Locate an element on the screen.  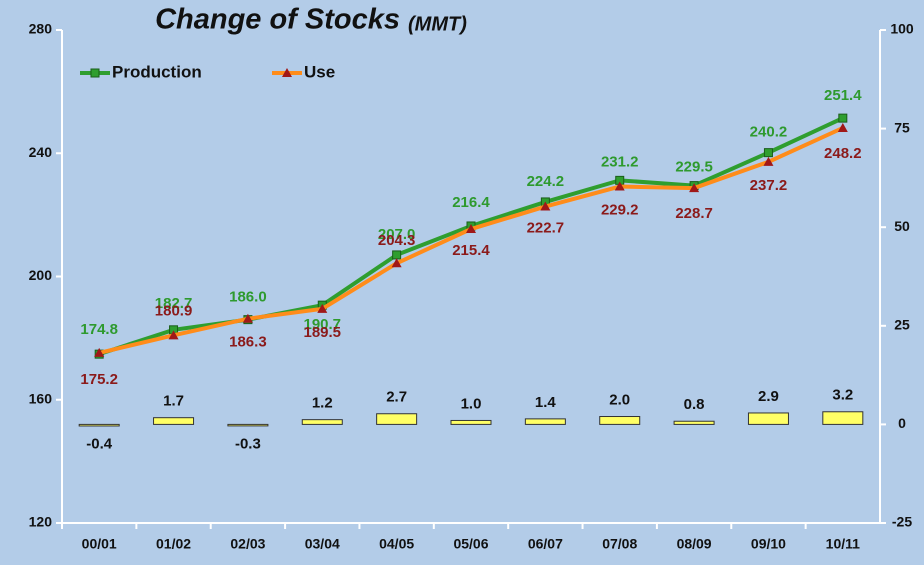
chart-subtitle: (MMT) is located at coordinates (437, 24).